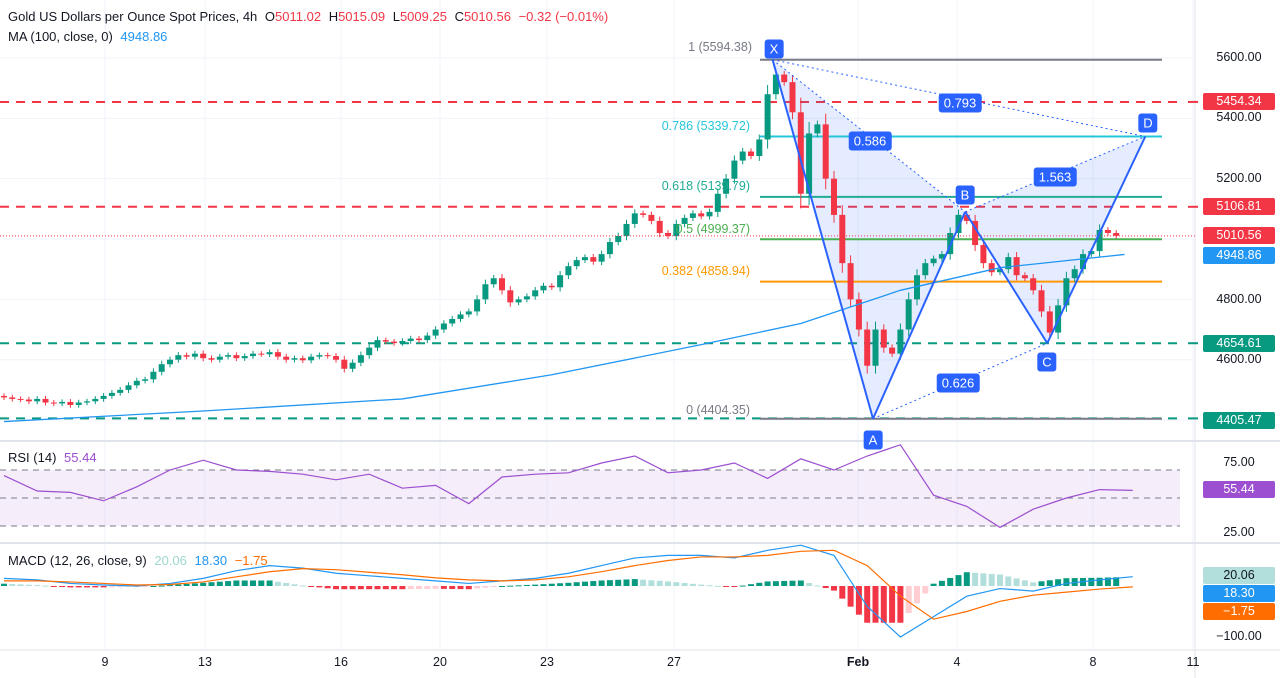  I want to click on level-label-5454: 5454.34, so click(1239, 101).